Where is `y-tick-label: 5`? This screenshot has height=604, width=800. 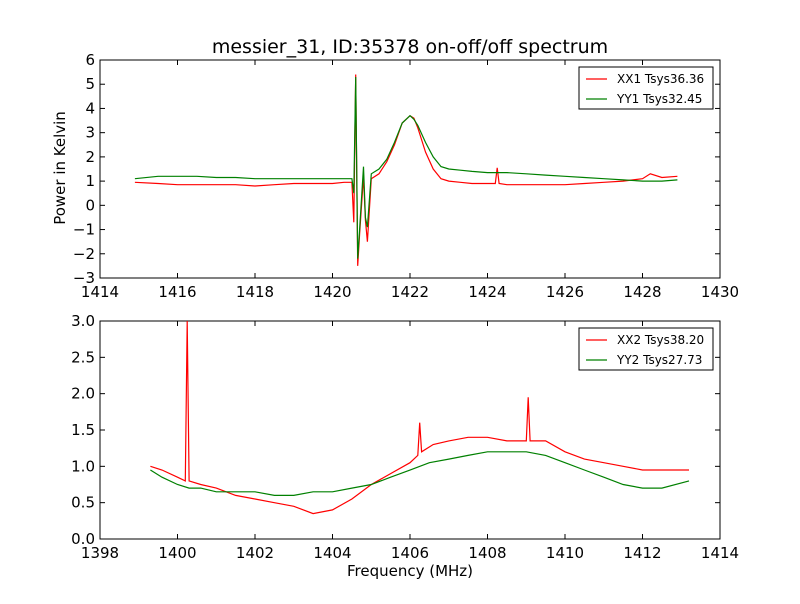 y-tick-label: 5 is located at coordinates (90, 84).